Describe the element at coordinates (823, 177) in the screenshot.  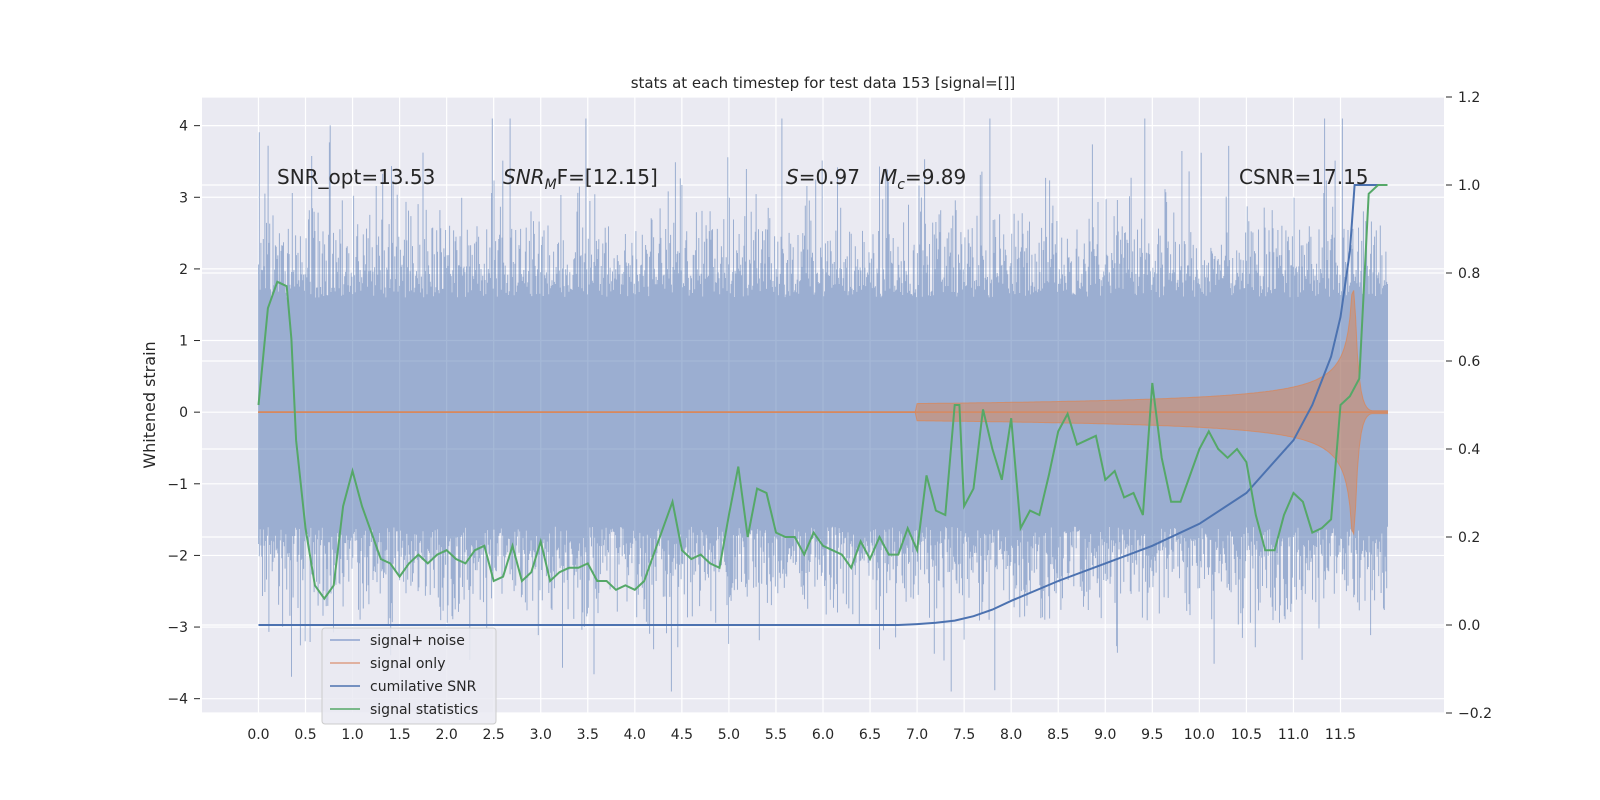
I see `annotation-s: S=0.97` at that location.